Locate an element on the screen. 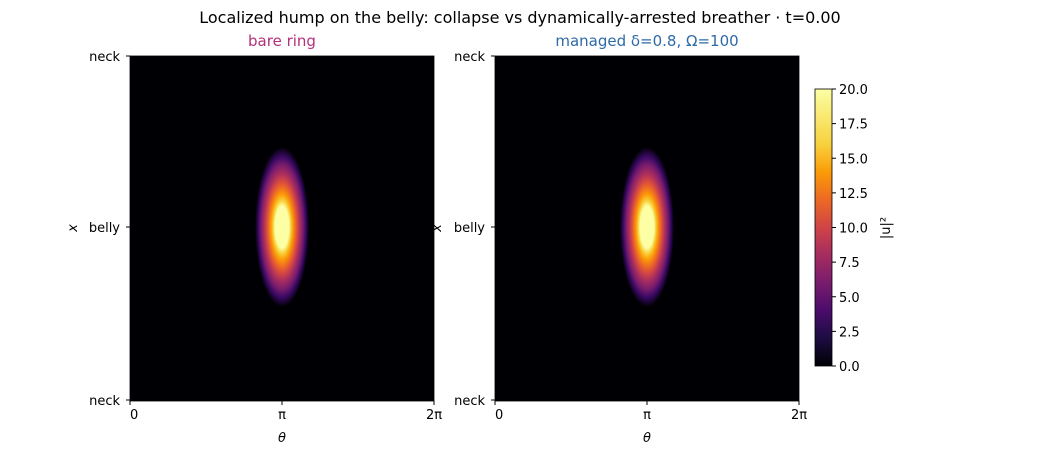 This screenshot has height=450, width=1040. panel-title-managed: managed δ=0.8, Ω=100 is located at coordinates (646, 41).